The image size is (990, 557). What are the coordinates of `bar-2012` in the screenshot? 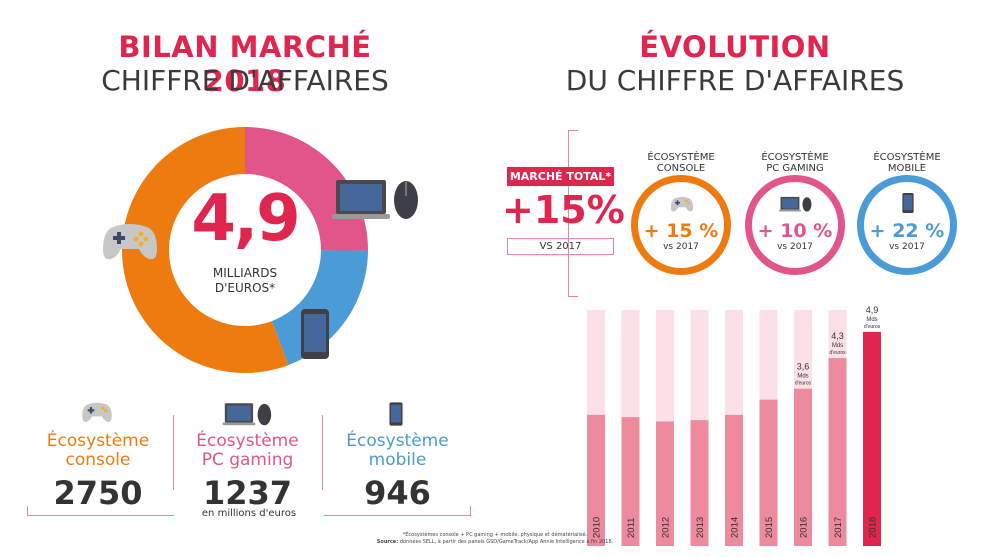 It's located at (665, 483).